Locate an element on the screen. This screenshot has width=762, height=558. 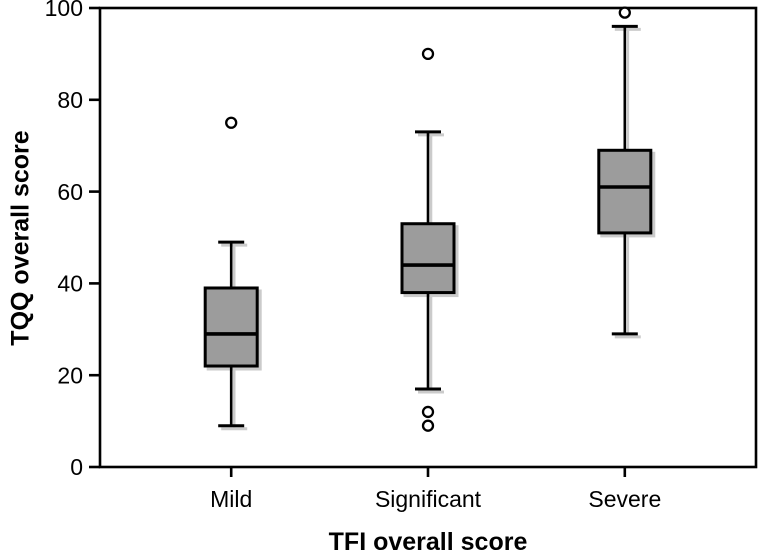
y-tick-label: 0 is located at coordinates (76, 467).